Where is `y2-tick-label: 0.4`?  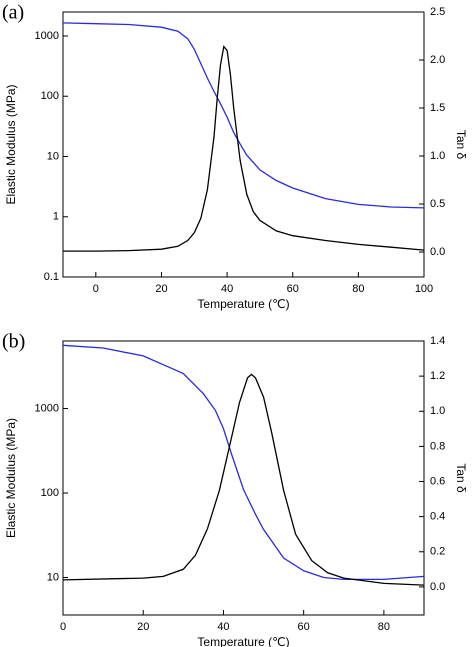 y2-tick-label: 0.4 is located at coordinates (437, 517).